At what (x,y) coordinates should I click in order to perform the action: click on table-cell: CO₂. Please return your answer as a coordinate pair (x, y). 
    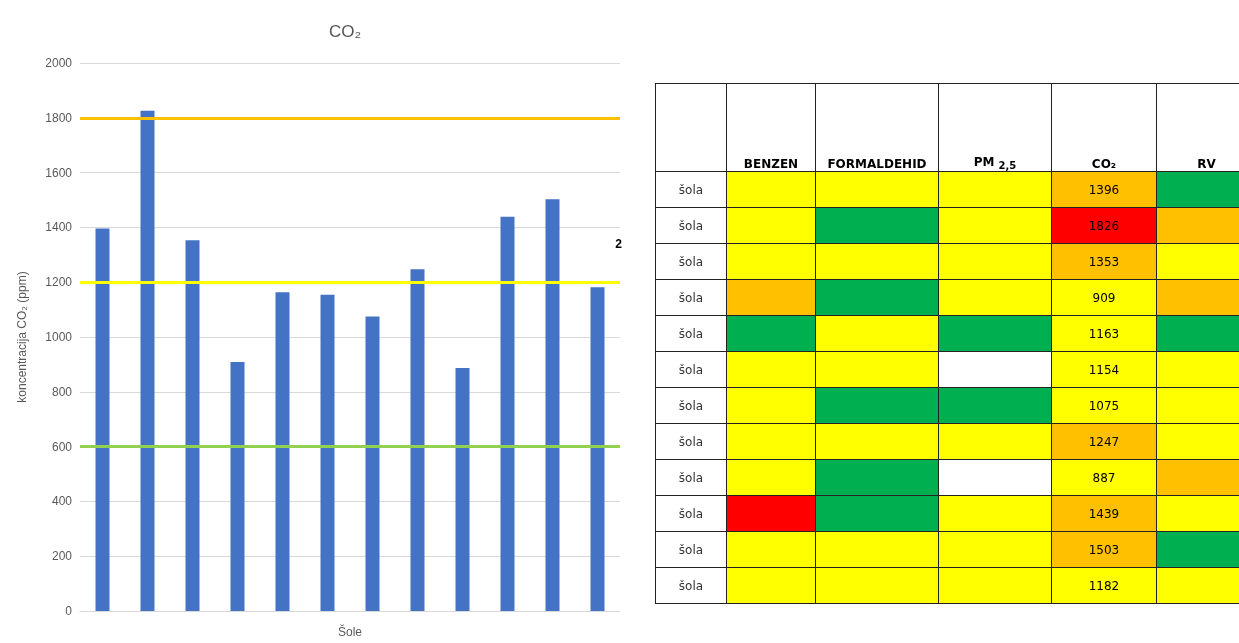
    Looking at the image, I should click on (1104, 127).